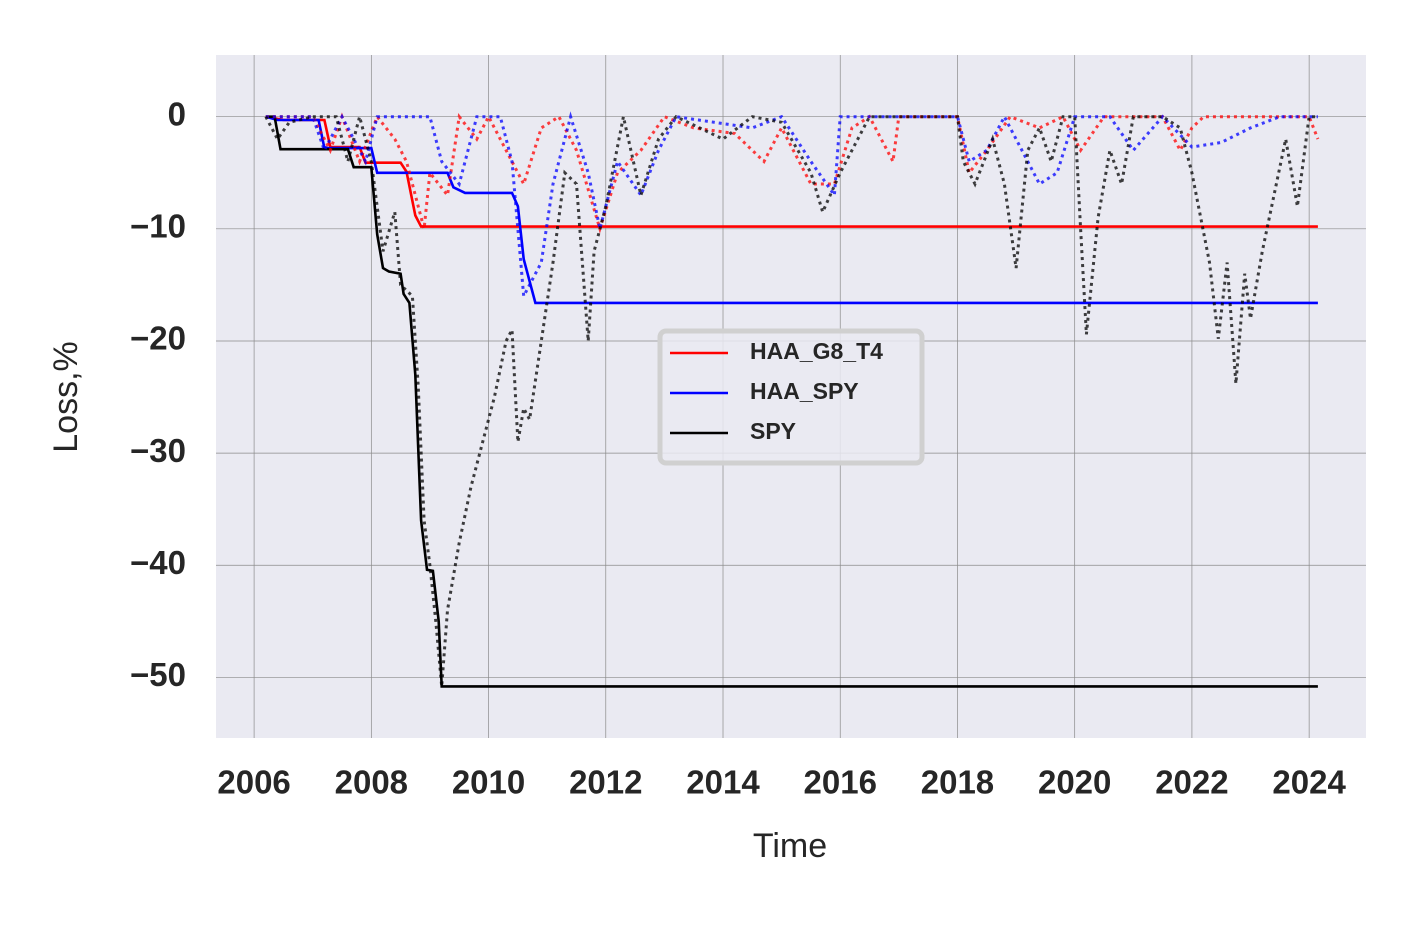 Image resolution: width=1420 pixels, height=925 pixels. I want to click on legend-box, so click(791, 397).